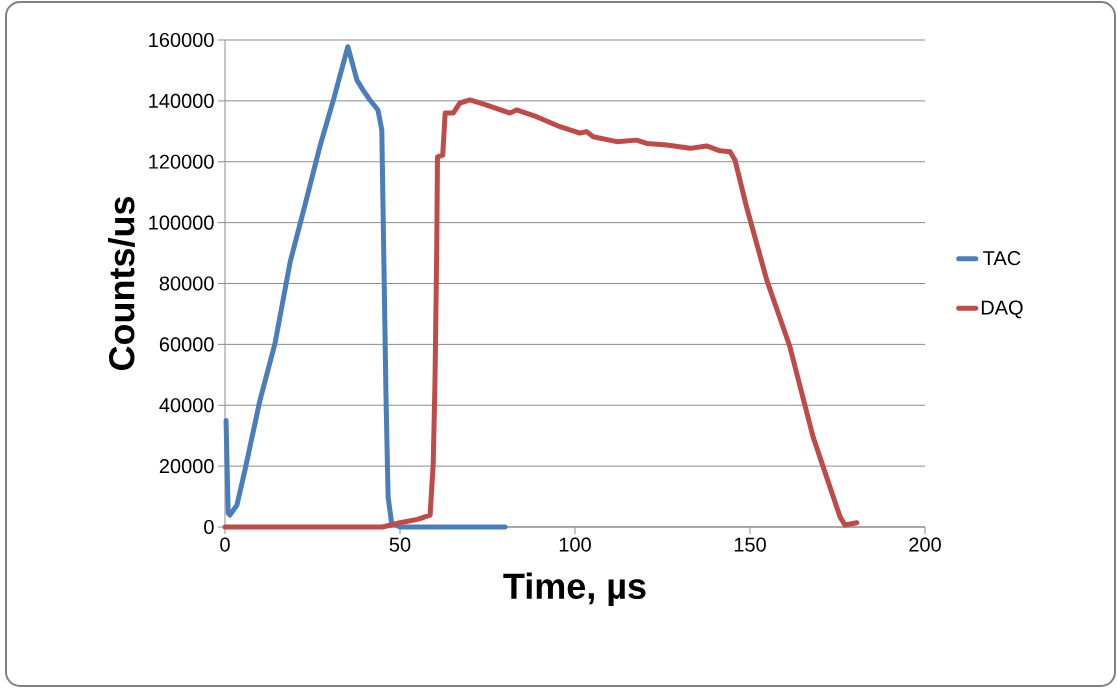 Image resolution: width=1117 pixels, height=690 pixels. What do you see at coordinates (181, 40) in the screenshot?
I see `y-tick-label: 160000` at bounding box center [181, 40].